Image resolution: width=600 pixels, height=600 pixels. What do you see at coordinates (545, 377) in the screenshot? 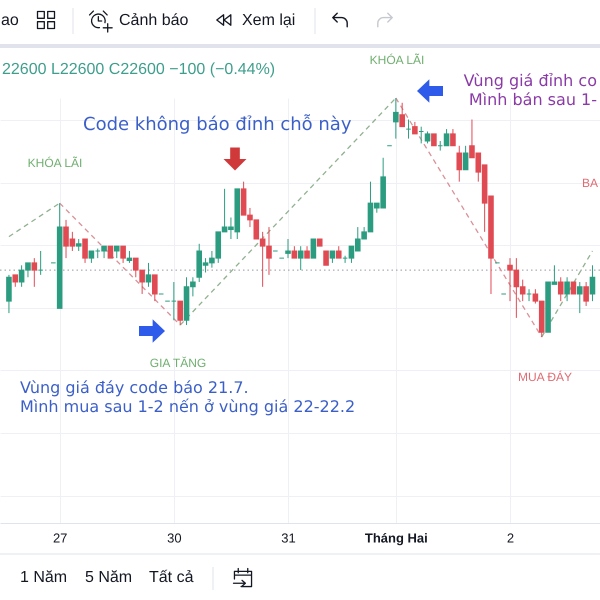
I see `text: MUA ĐÁY` at bounding box center [545, 377].